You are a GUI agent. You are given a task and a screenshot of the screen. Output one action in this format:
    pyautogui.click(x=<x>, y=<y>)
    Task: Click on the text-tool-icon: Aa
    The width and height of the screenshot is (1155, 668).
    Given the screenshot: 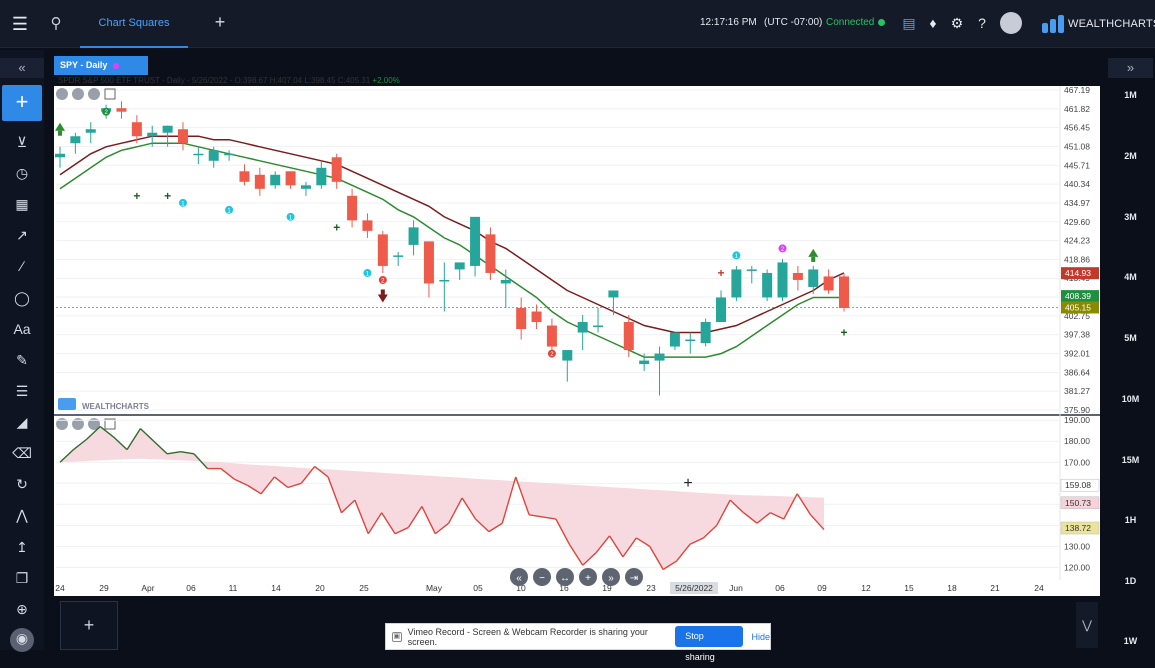 What is the action you would take?
    pyautogui.click(x=22, y=329)
    